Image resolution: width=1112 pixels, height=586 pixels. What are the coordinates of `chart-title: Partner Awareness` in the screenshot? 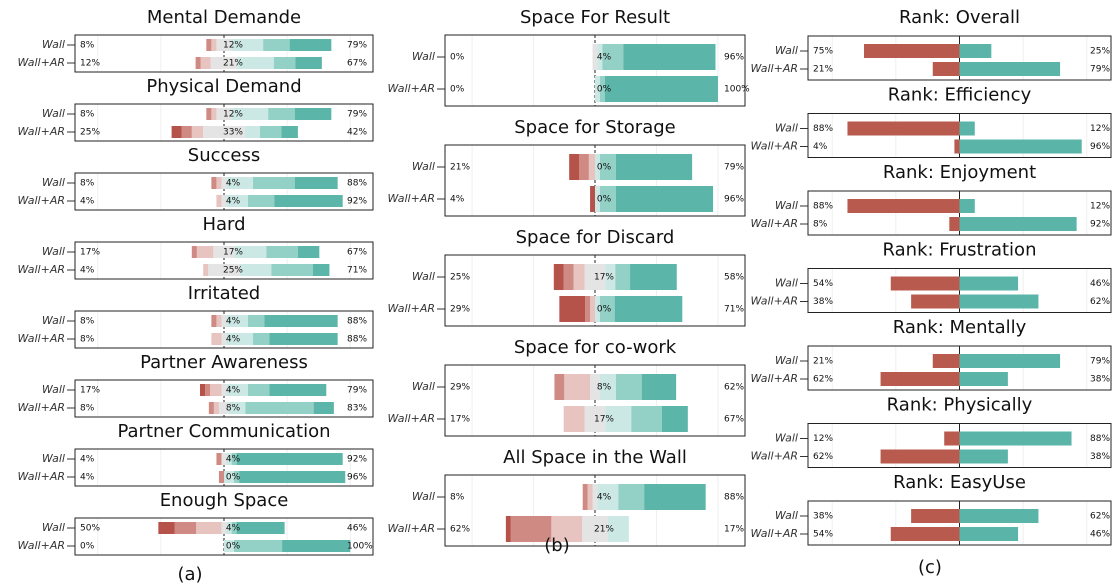 It's located at (224, 362).